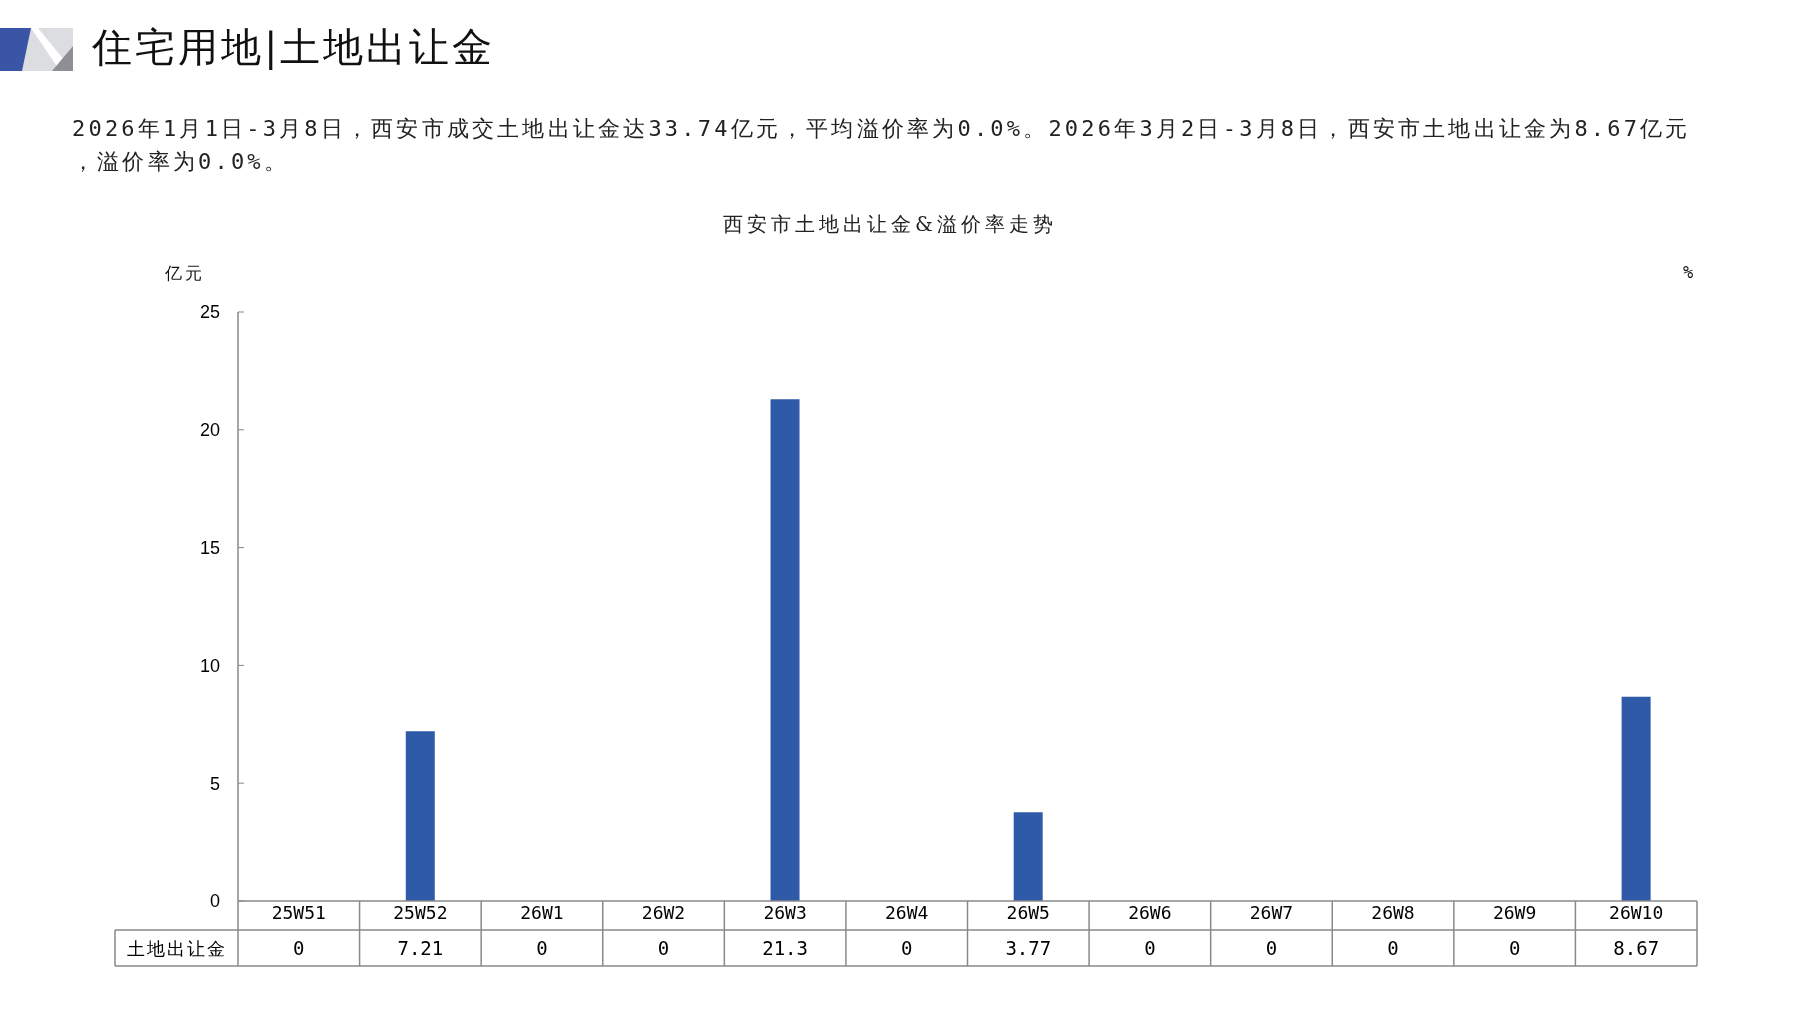 This screenshot has width=1797, height=1010. What do you see at coordinates (1271, 912) in the screenshot?
I see `x-tick-label: 26W7` at bounding box center [1271, 912].